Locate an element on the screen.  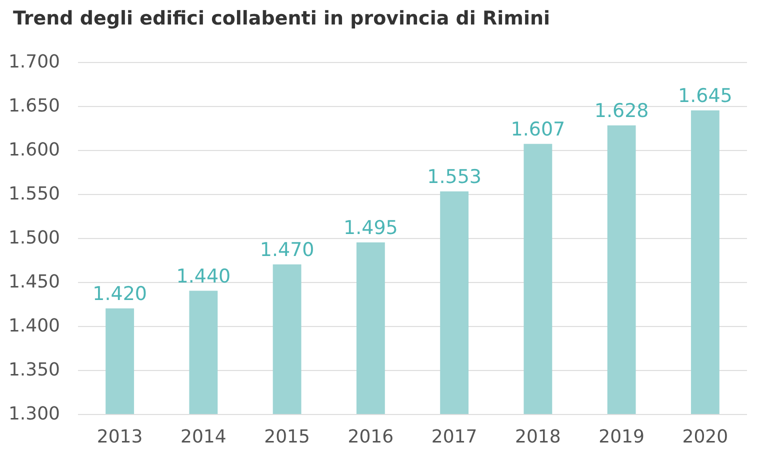
chart-title: Trend degli edifici collabenti in provincia di Rimini is located at coordinates (281, 19).